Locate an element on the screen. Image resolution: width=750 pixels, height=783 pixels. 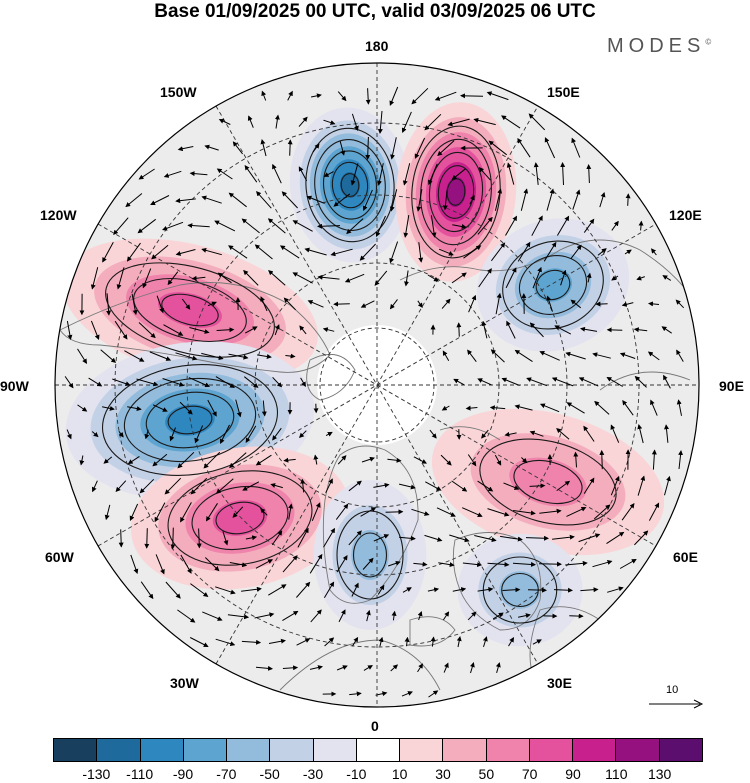
colorbar-tick-label: 50 is located at coordinates (486, 774).